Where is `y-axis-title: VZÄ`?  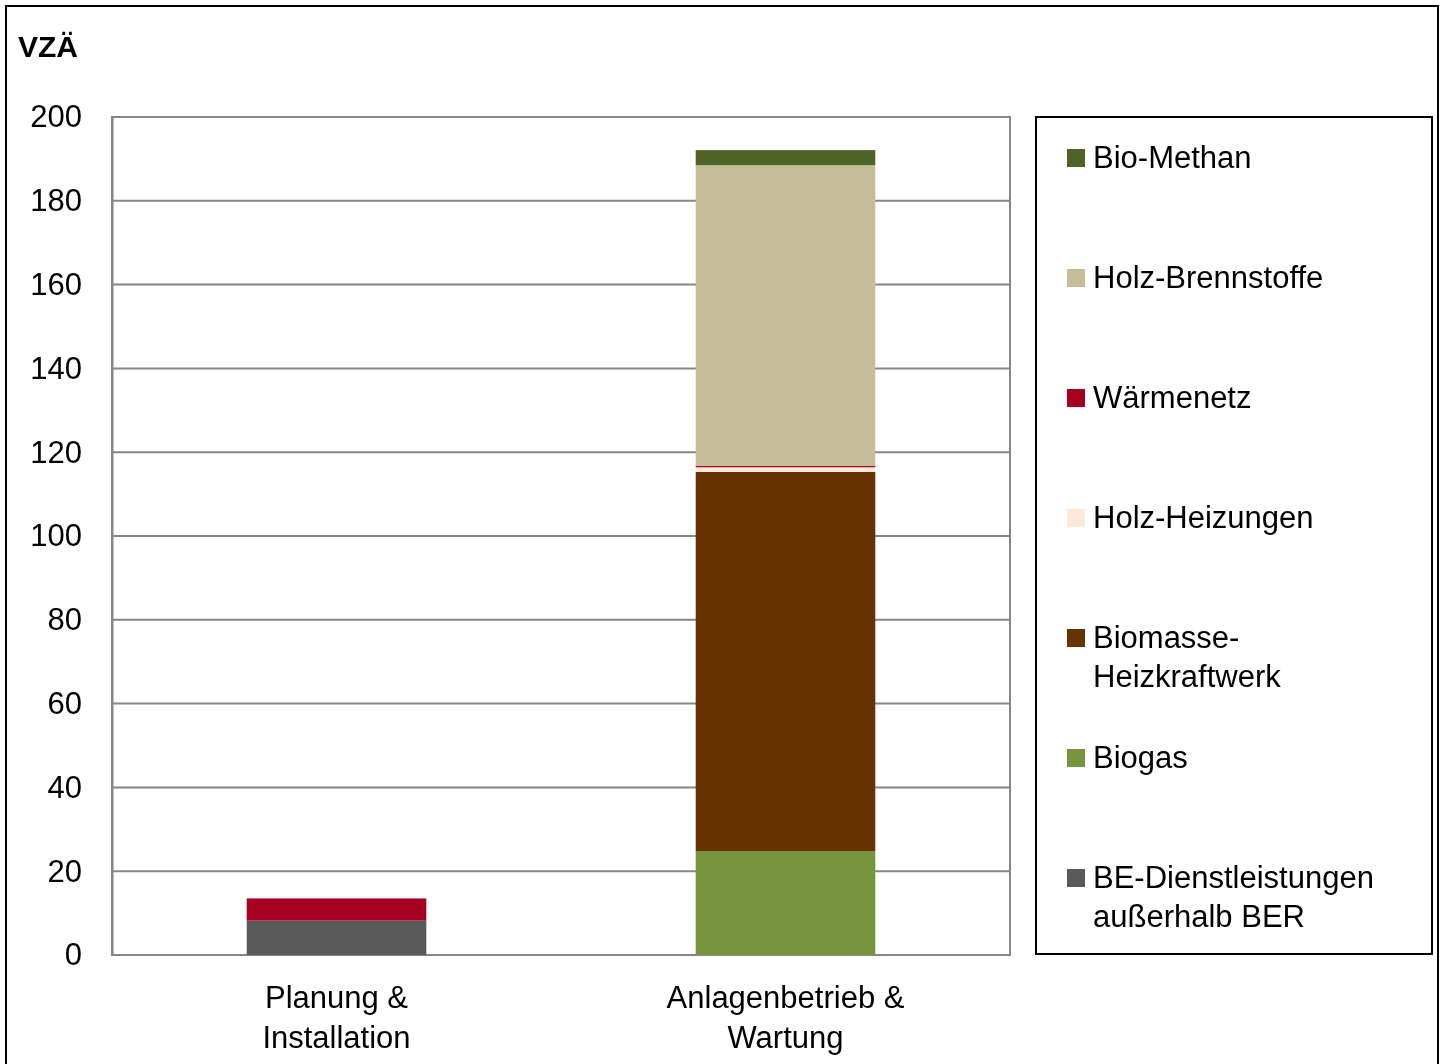 y-axis-title: VZÄ is located at coordinates (48, 46).